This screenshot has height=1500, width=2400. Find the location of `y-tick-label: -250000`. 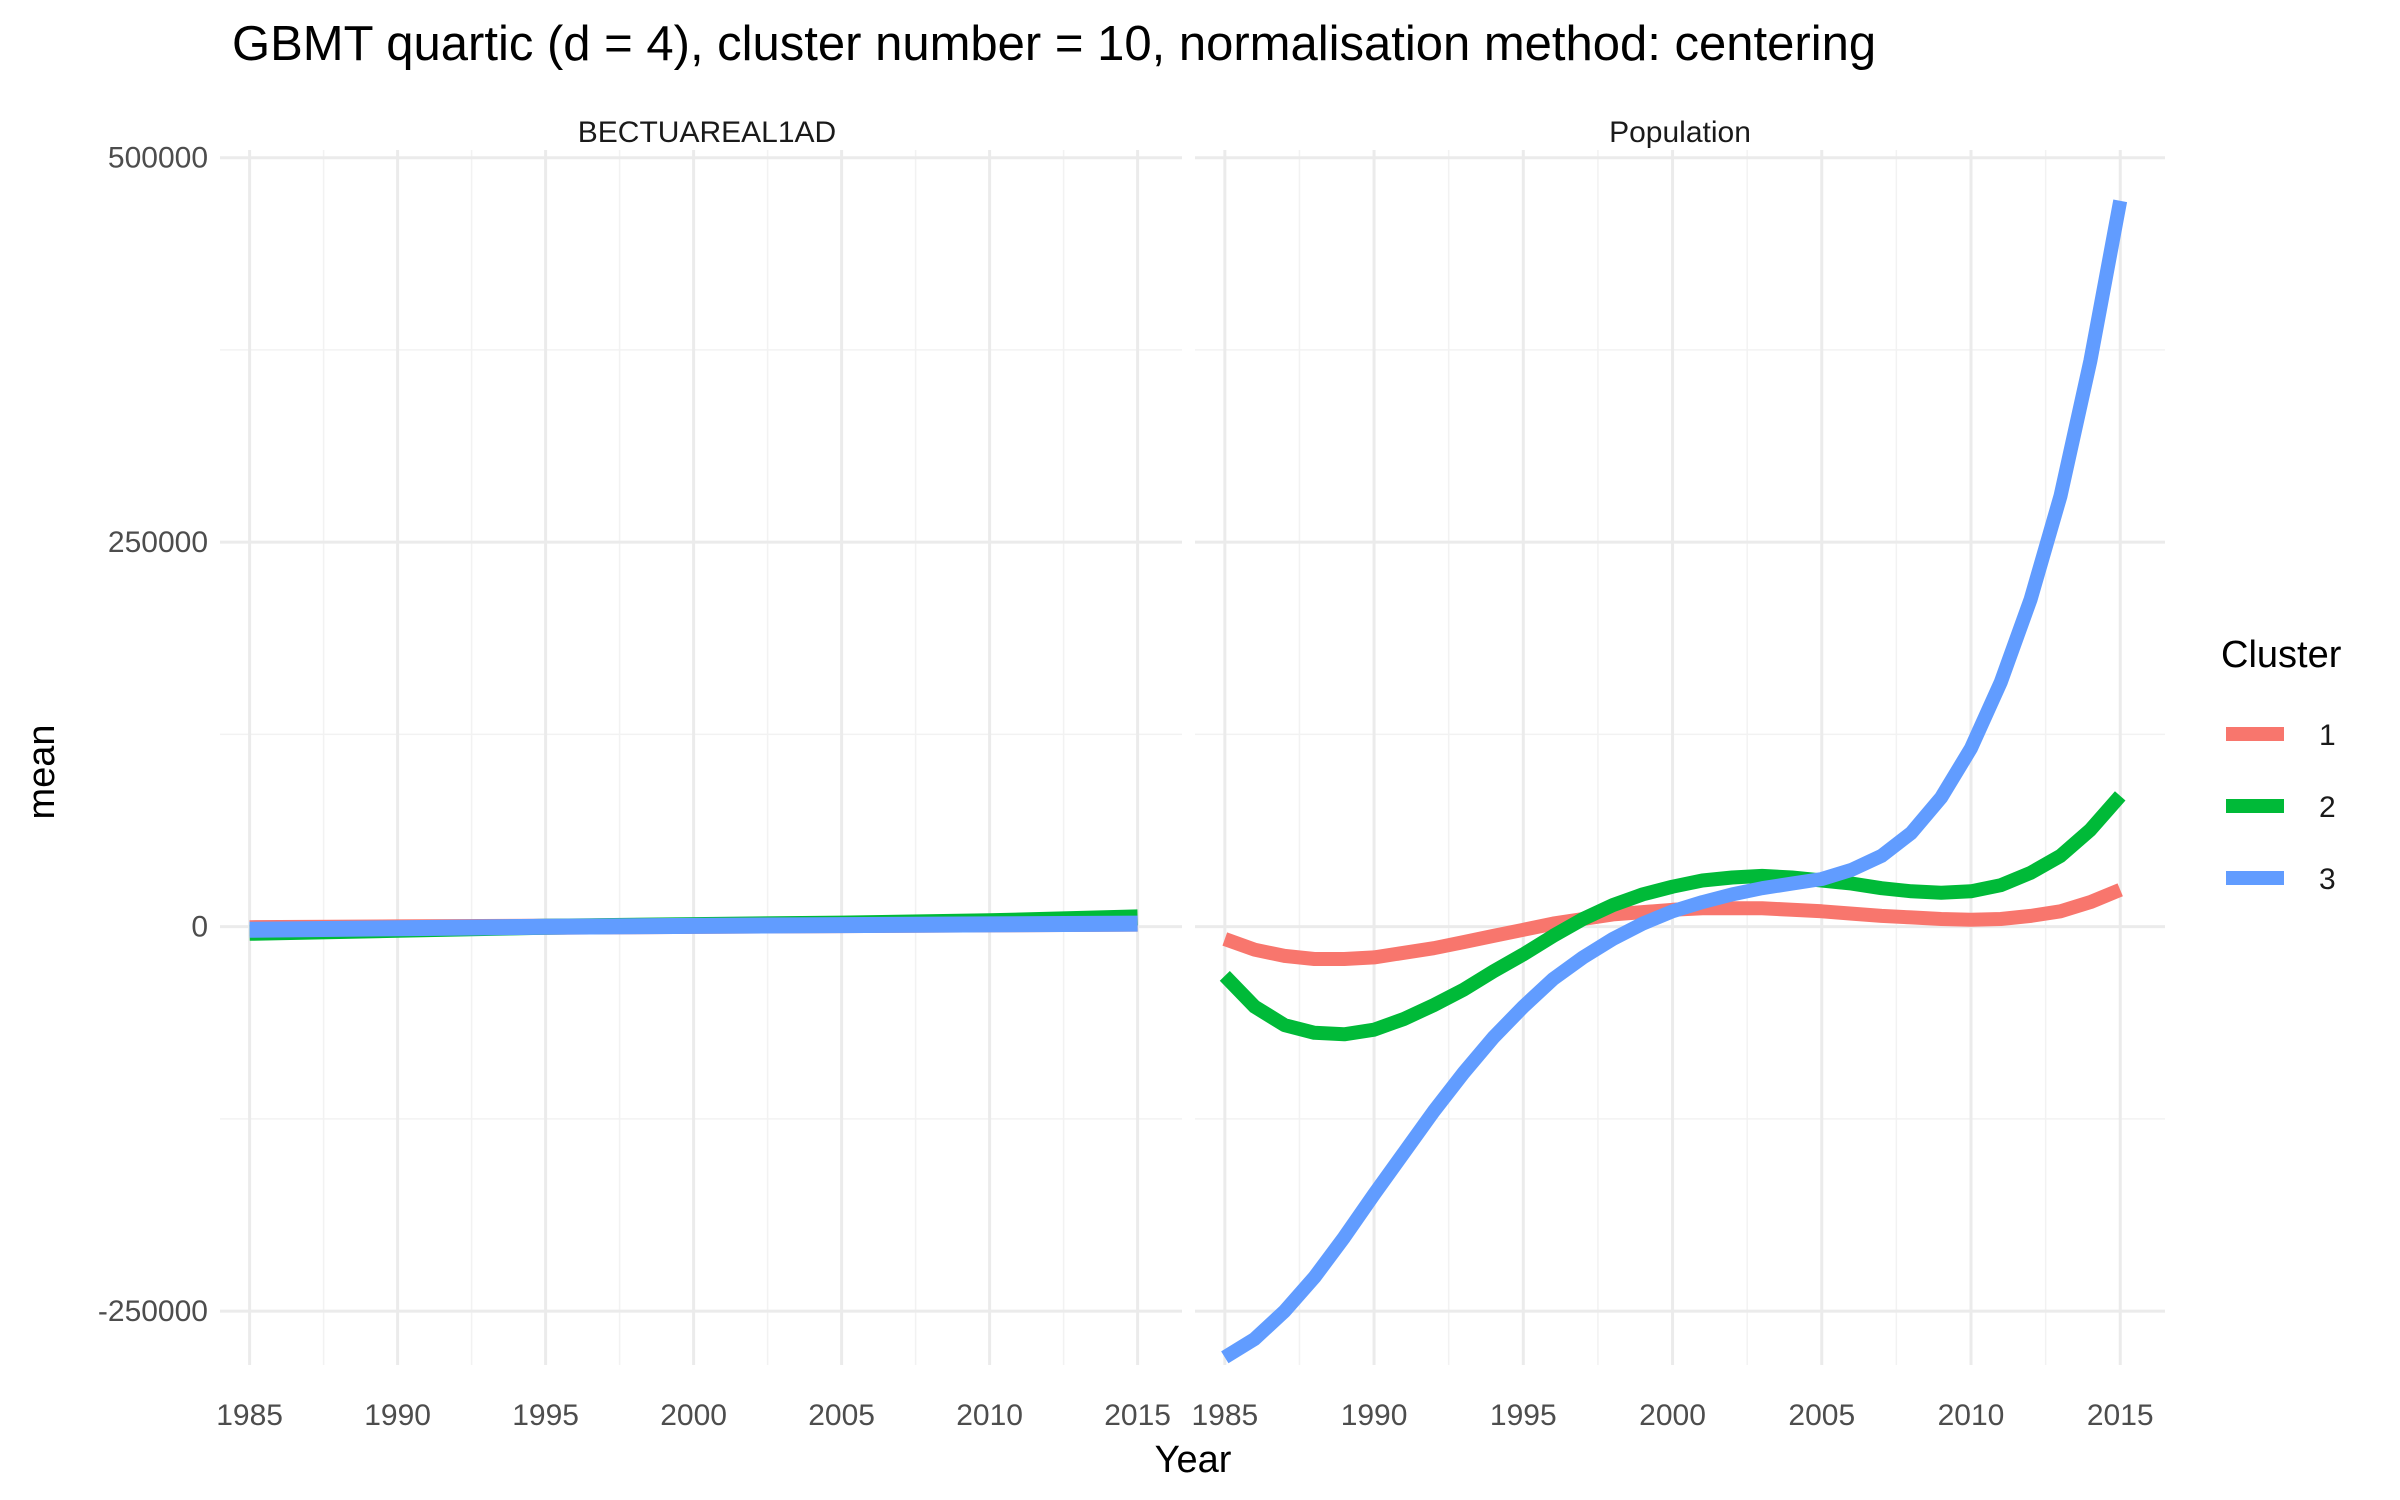

y-tick-label: -250000 is located at coordinates (153, 1311).